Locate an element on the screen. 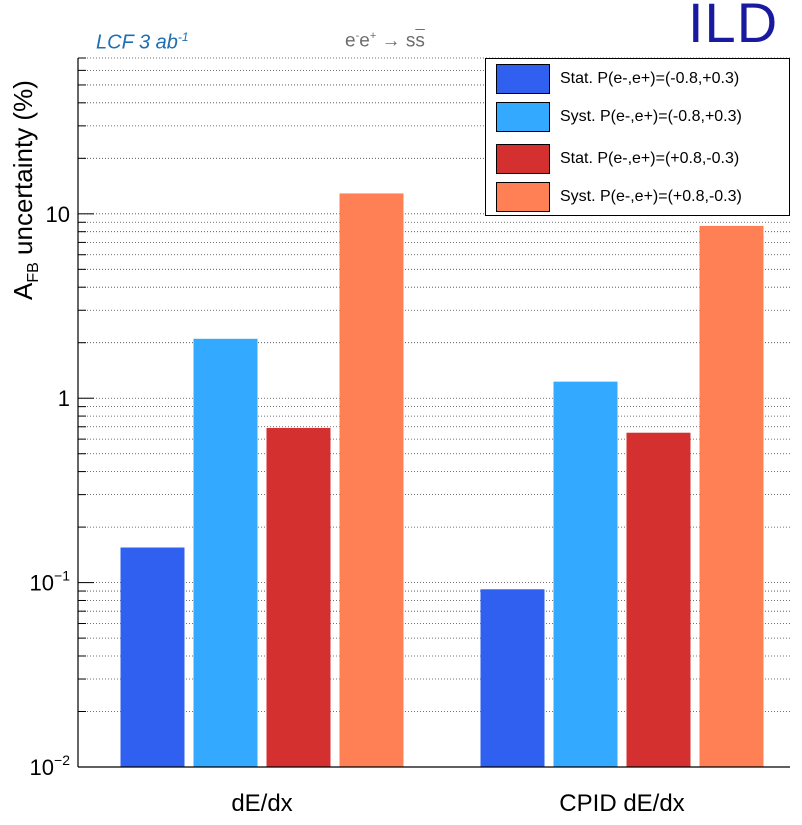  process-e2: e is located at coordinates (364, 41).